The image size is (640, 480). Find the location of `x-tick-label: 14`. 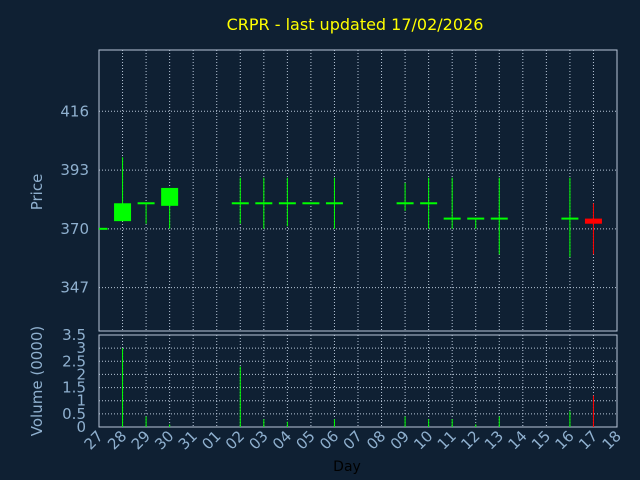

x-tick-label: 14 is located at coordinates (517, 440).